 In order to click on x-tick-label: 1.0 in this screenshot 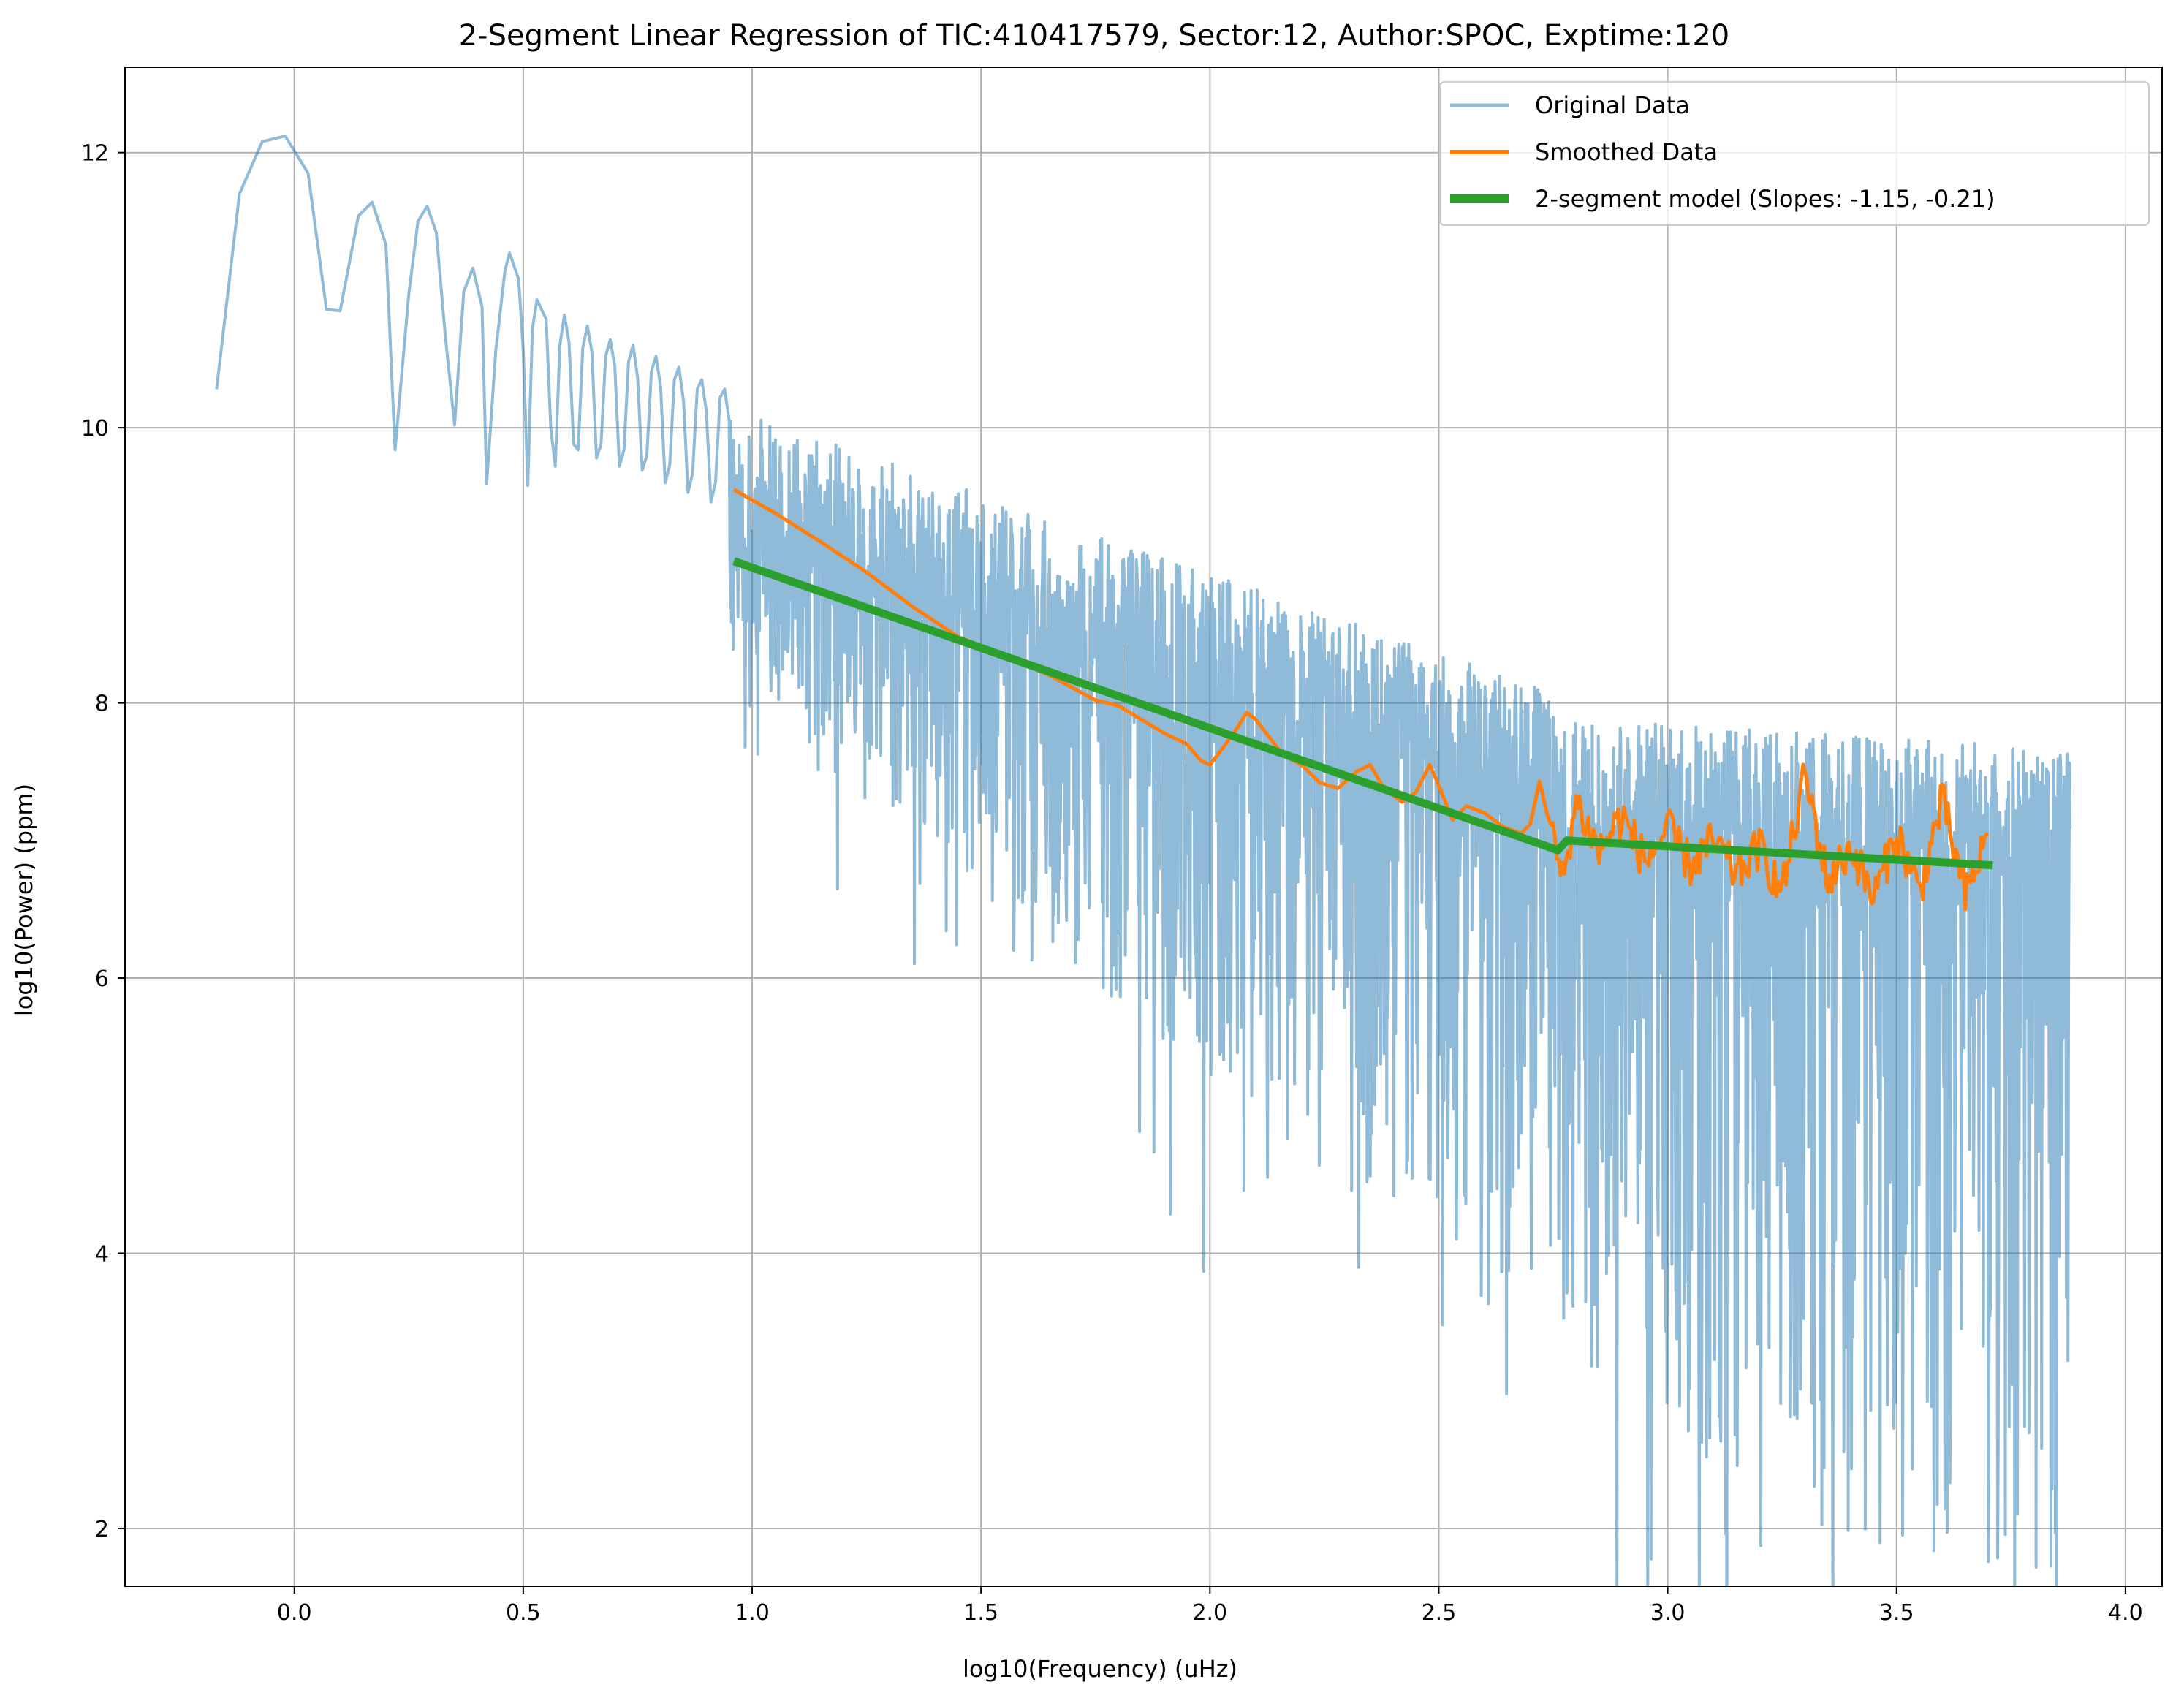, I will do `click(752, 1613)`.